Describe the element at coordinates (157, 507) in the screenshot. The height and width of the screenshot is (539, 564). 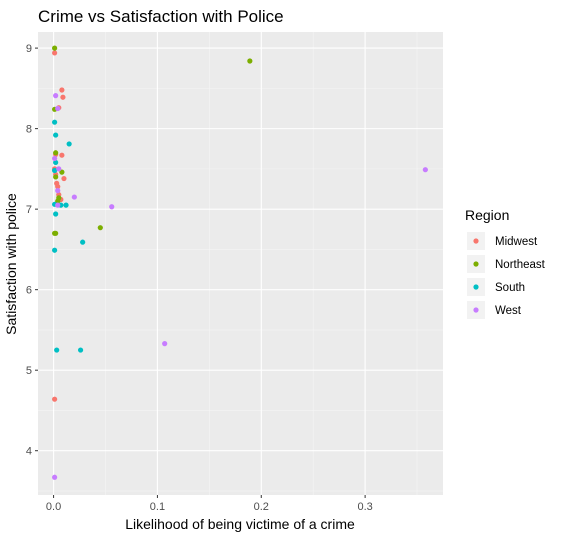
I see `x-tick-label: 0.1` at that location.